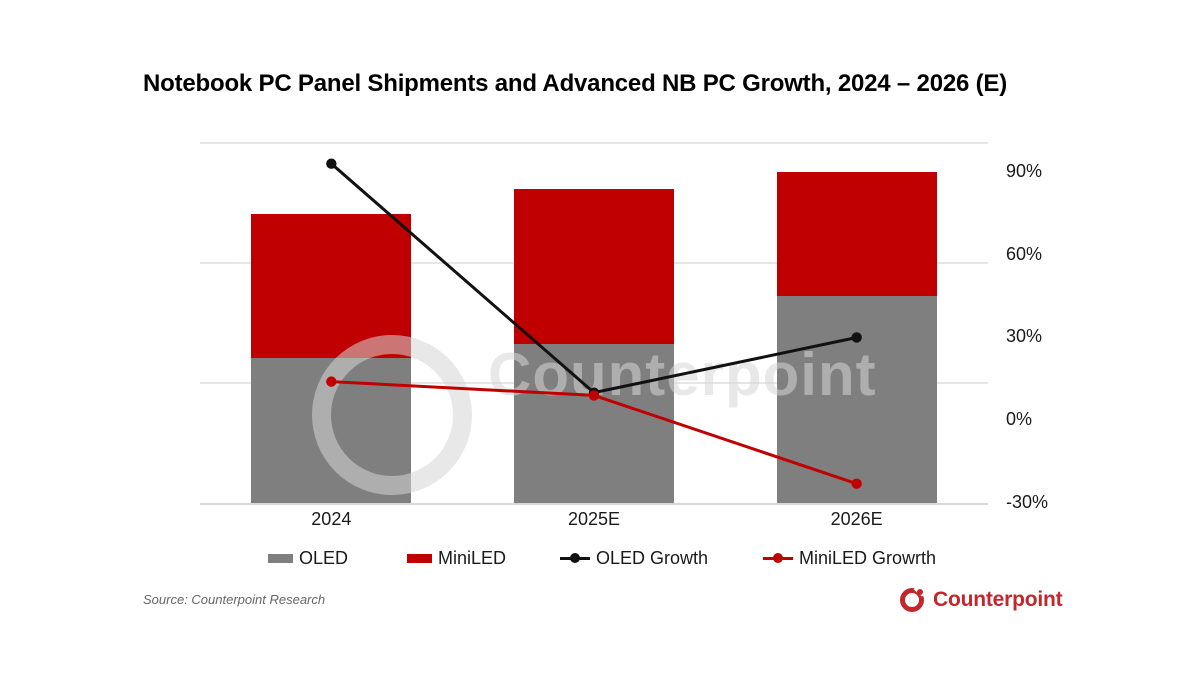 The height and width of the screenshot is (675, 1200). What do you see at coordinates (594, 519) in the screenshot?
I see `x-axis-label: 2025E` at bounding box center [594, 519].